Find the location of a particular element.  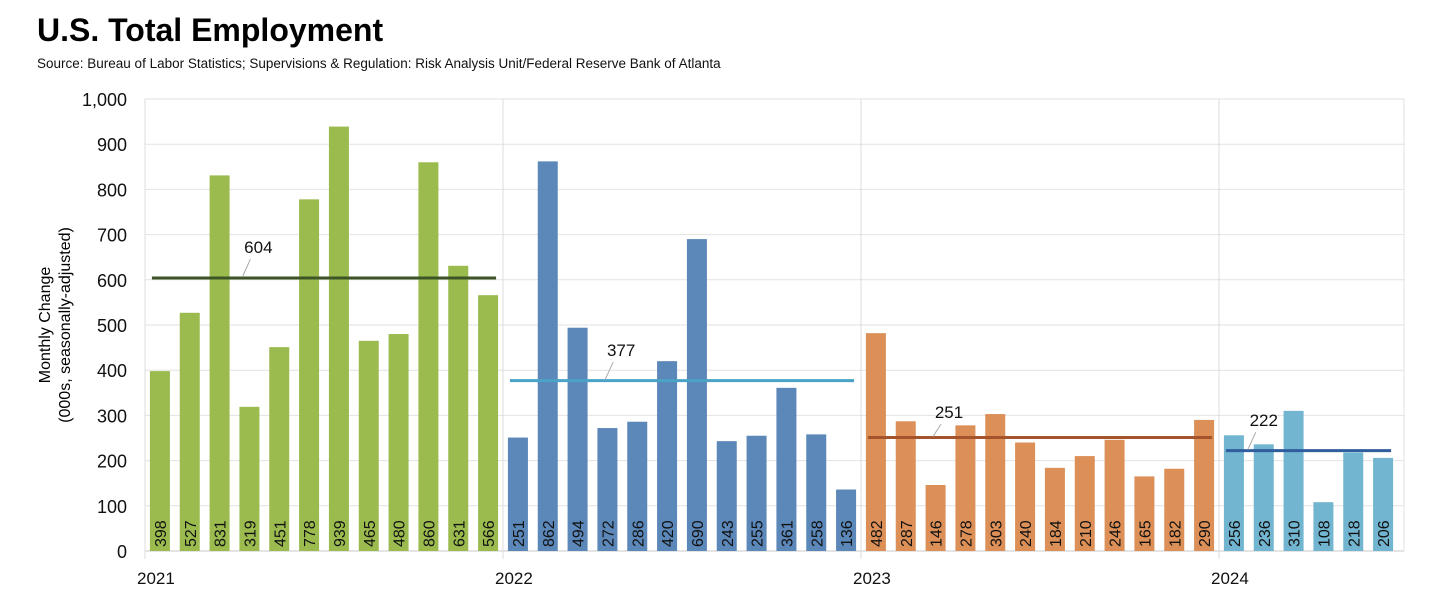

bar-value-label: 631 is located at coordinates (459, 533).